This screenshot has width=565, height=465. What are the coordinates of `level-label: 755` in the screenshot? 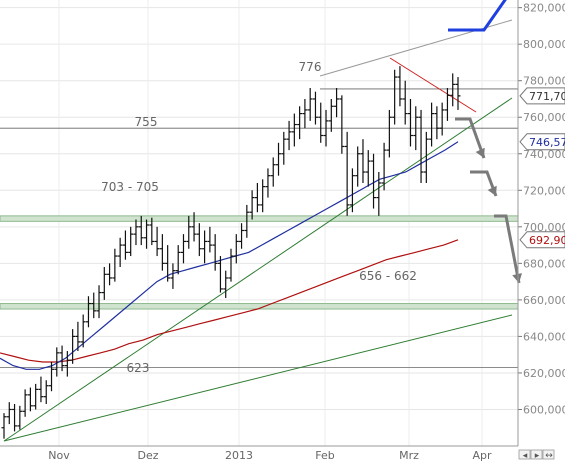 It's located at (146, 122).